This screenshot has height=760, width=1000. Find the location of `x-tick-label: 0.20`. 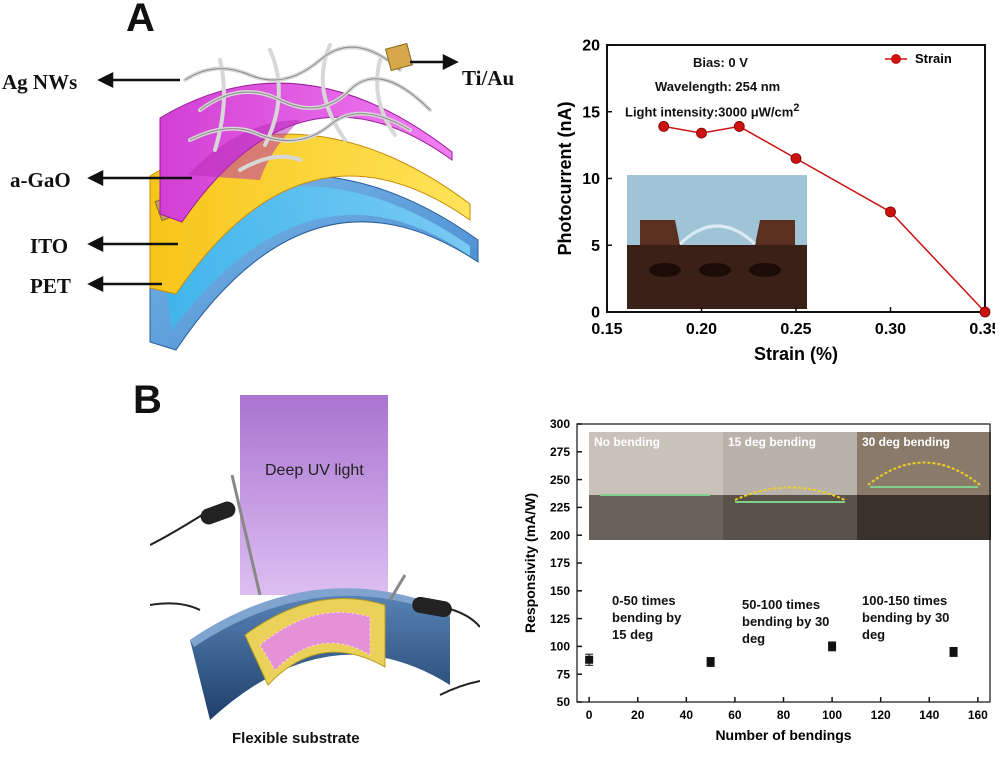

x-tick-label: 0.20 is located at coordinates (701, 329).